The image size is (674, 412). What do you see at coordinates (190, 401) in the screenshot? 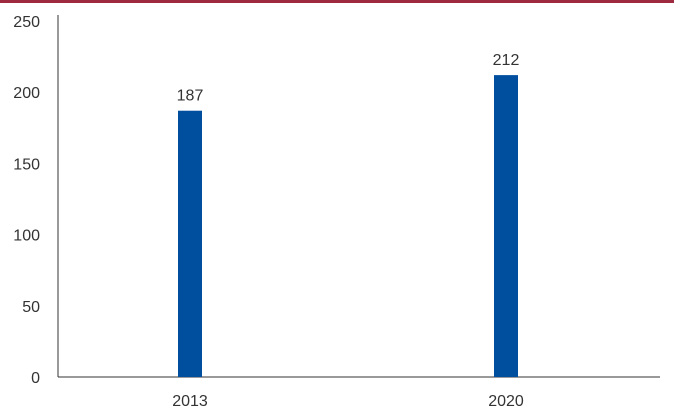
I see `x-tick-label: 2013` at bounding box center [190, 401].